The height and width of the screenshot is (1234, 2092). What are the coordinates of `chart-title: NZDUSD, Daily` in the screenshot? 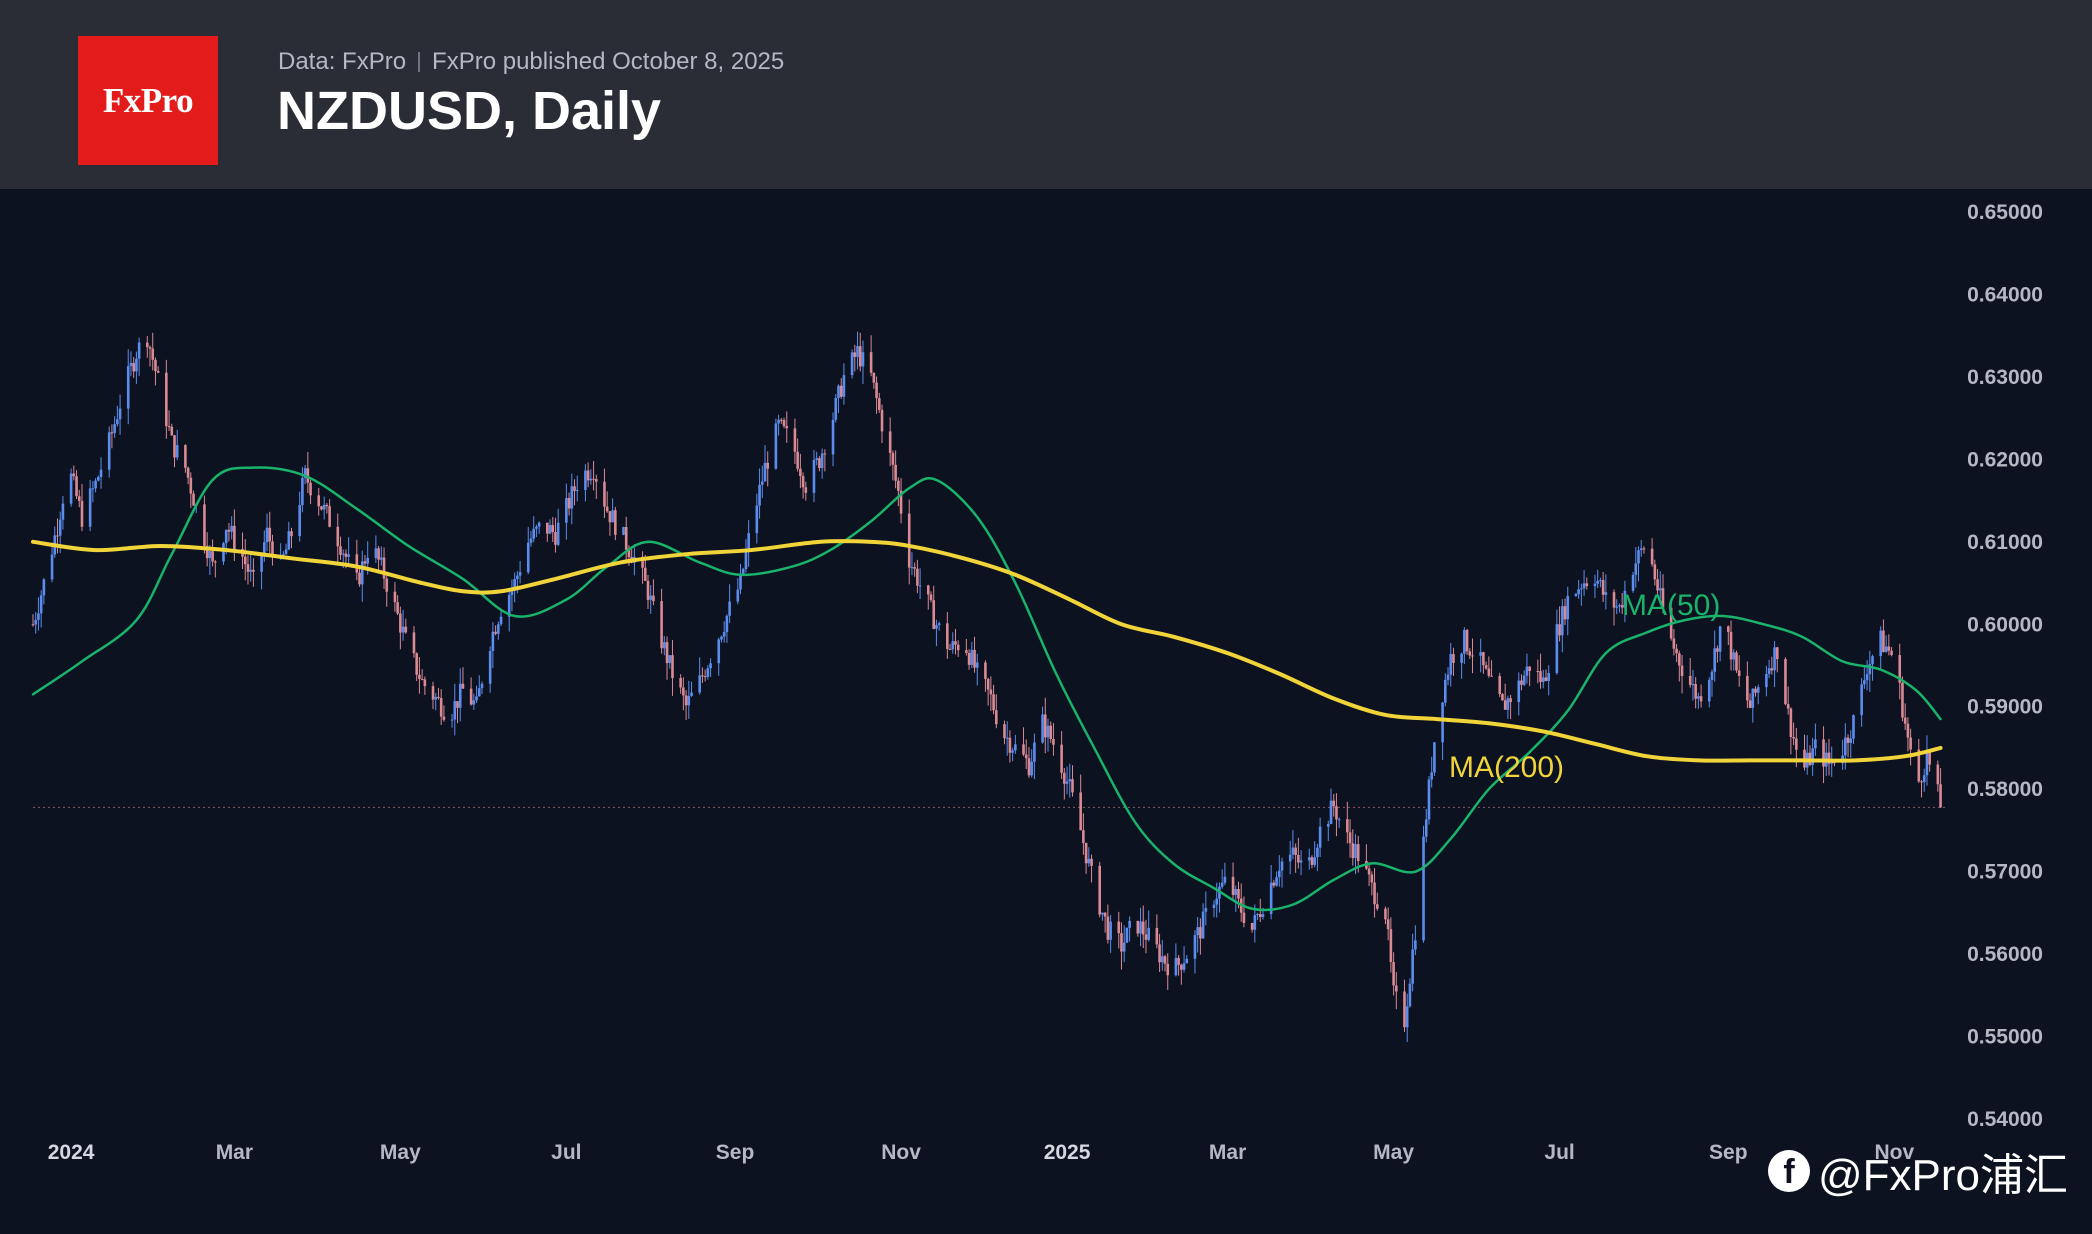 It's located at (469, 111).